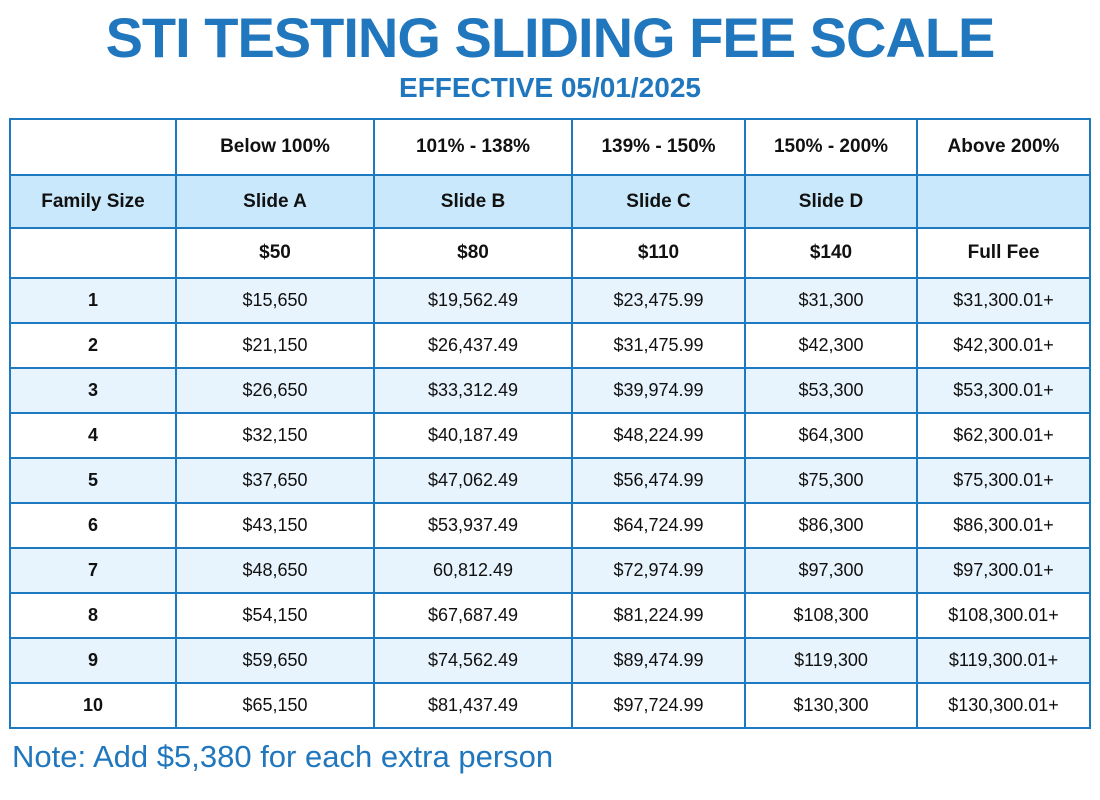  What do you see at coordinates (93, 390) in the screenshot?
I see `family-size-cell: 3` at bounding box center [93, 390].